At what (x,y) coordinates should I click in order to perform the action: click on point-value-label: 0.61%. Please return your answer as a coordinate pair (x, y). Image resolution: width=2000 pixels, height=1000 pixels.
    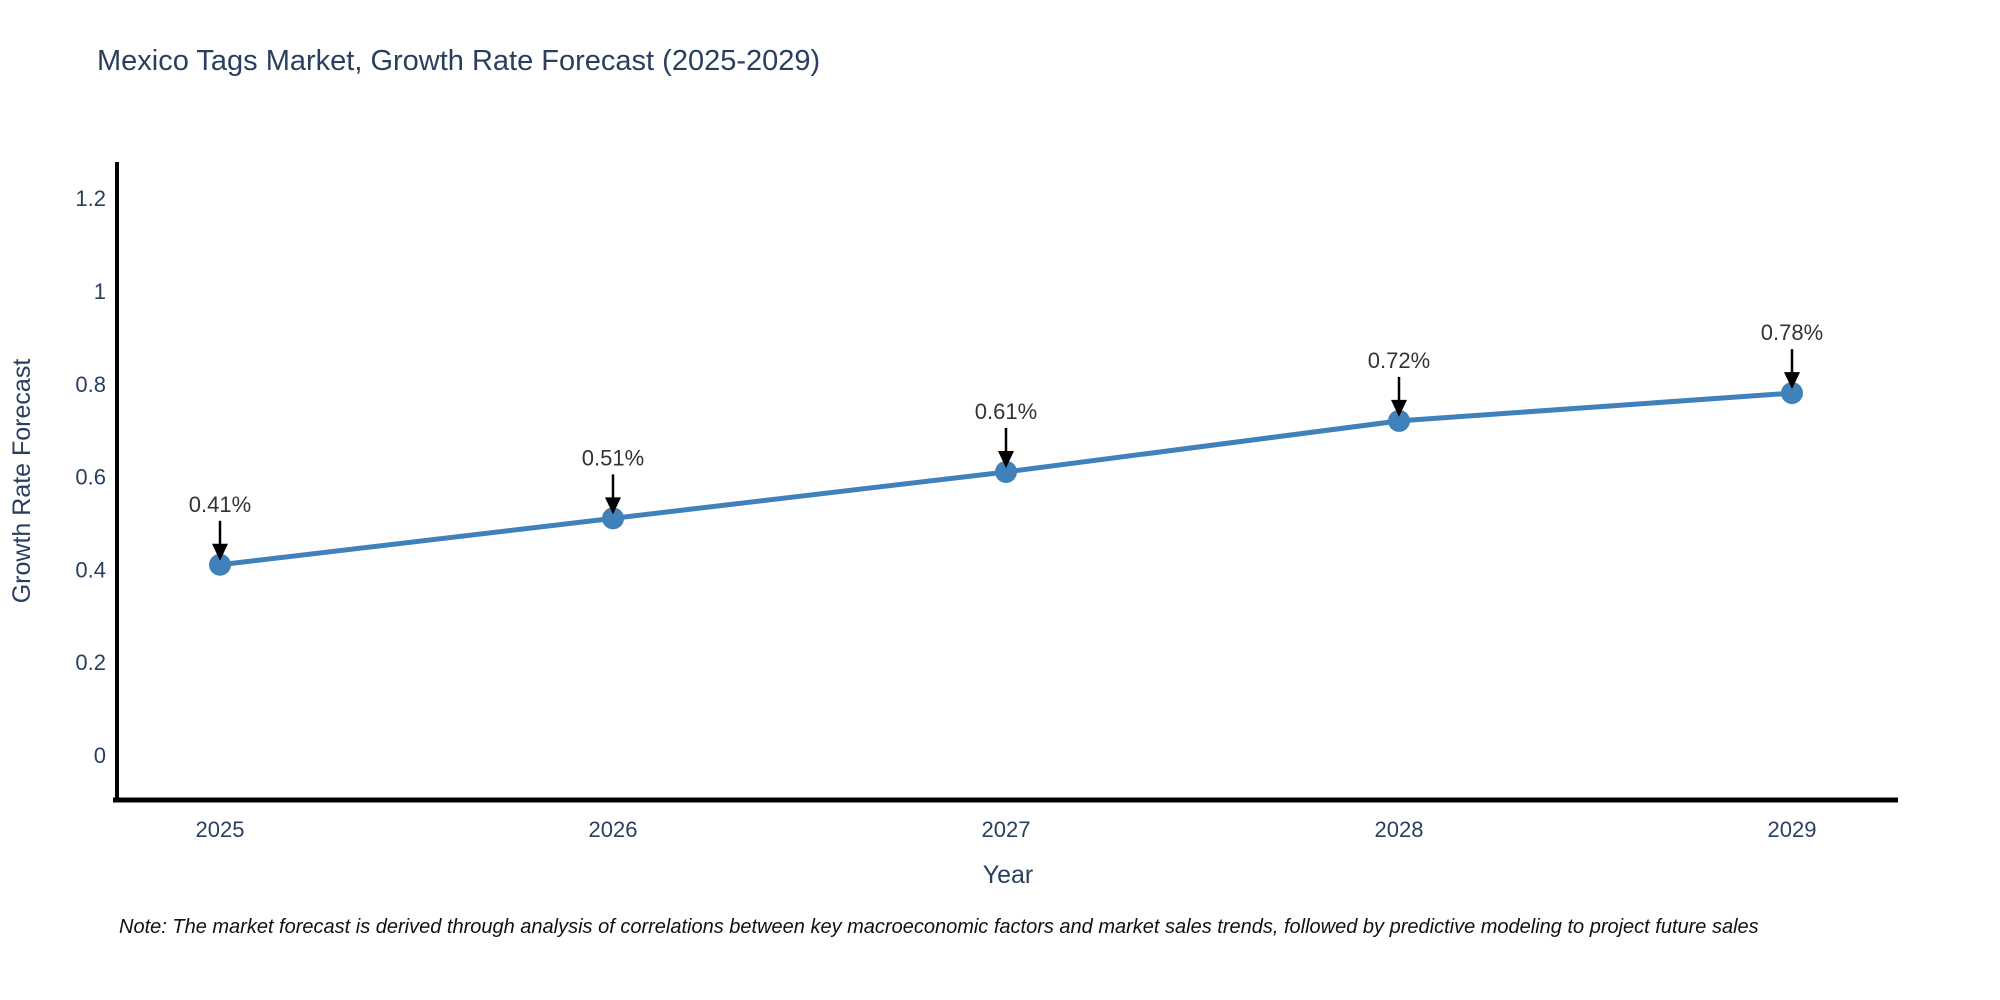
    Looking at the image, I should click on (1006, 411).